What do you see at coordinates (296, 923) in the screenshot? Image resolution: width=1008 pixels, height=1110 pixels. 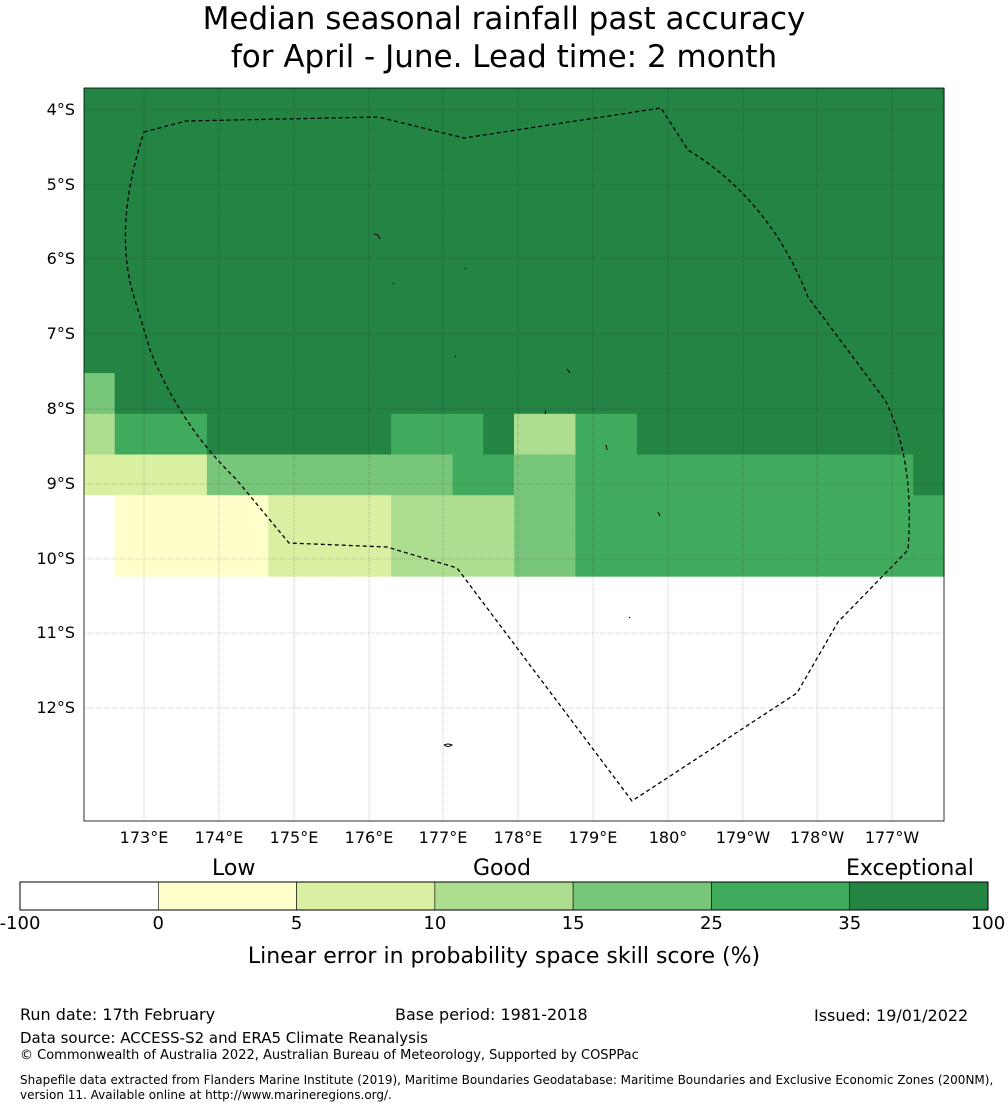 I see `colorbar-tick-label: 5` at bounding box center [296, 923].